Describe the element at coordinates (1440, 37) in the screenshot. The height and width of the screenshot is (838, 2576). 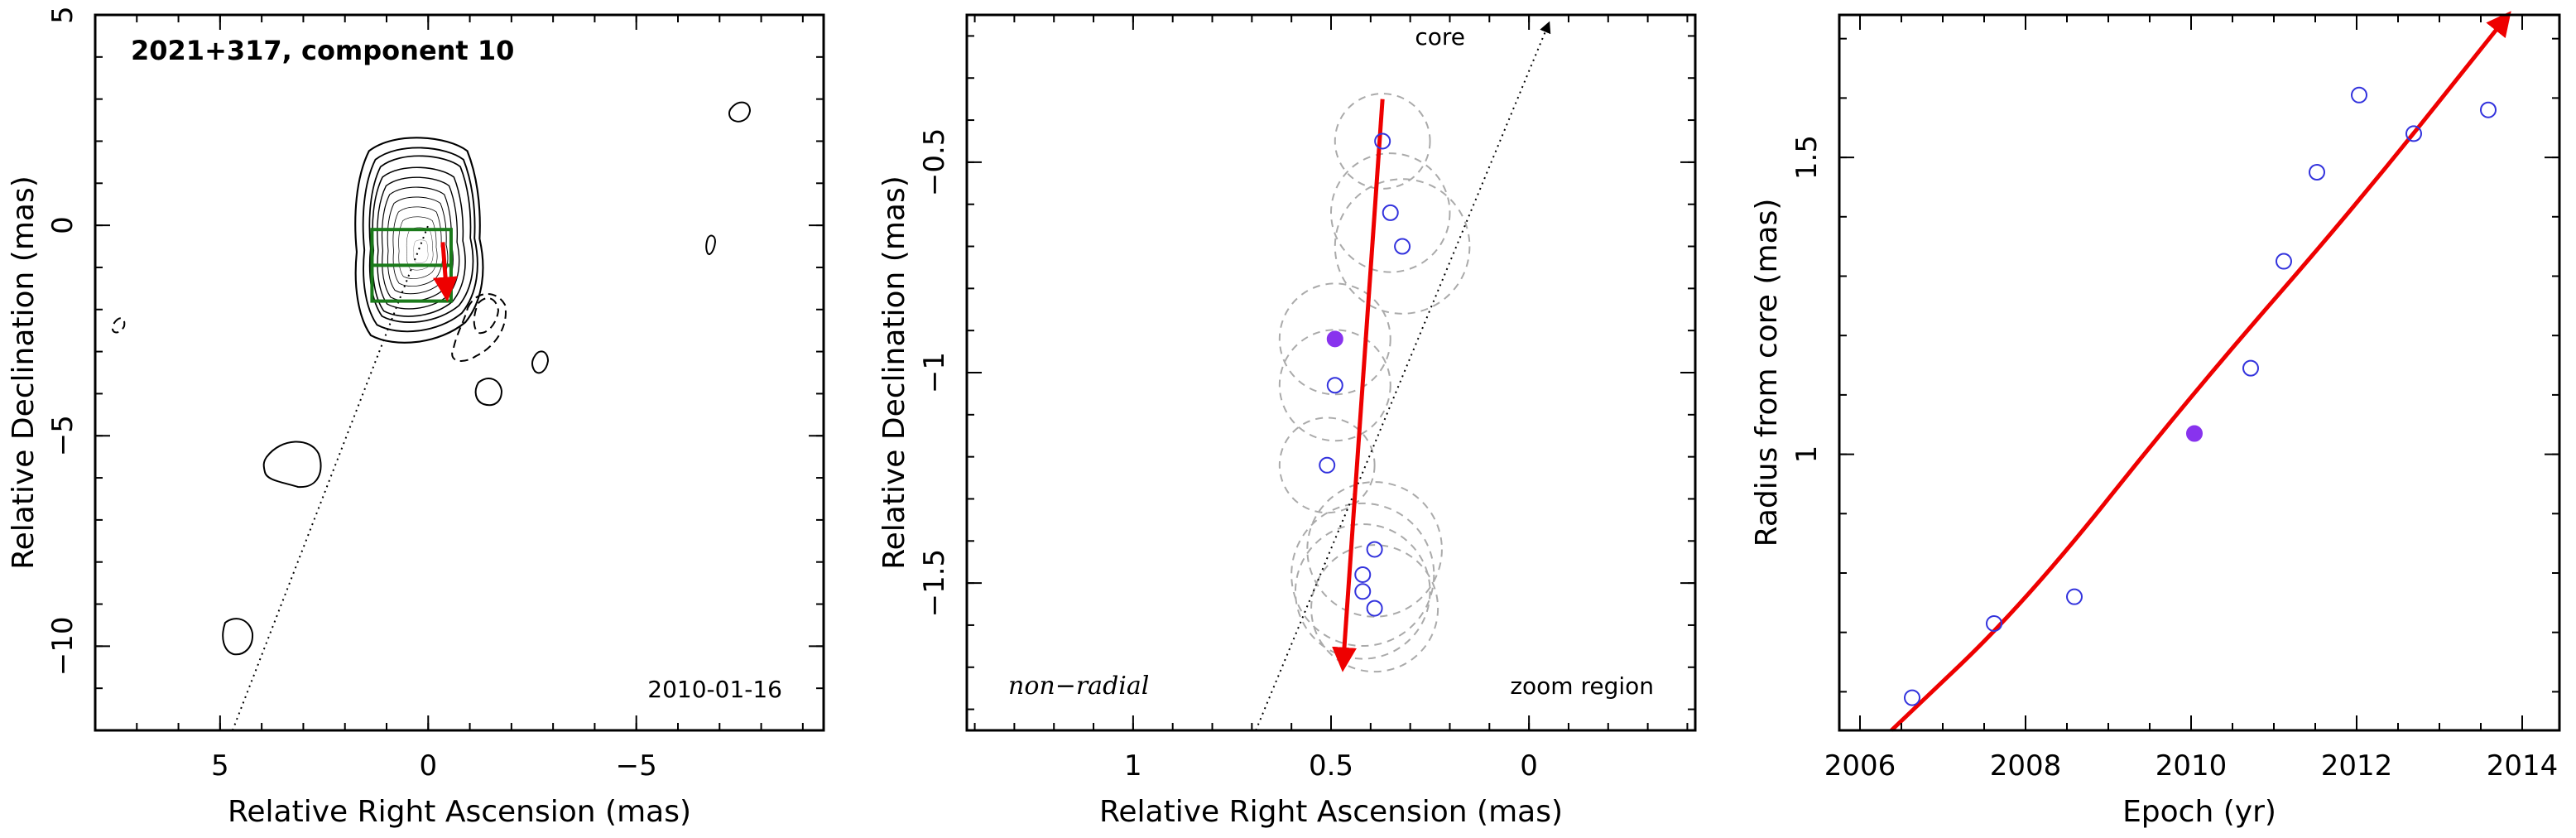
I see `core-label: core` at that location.